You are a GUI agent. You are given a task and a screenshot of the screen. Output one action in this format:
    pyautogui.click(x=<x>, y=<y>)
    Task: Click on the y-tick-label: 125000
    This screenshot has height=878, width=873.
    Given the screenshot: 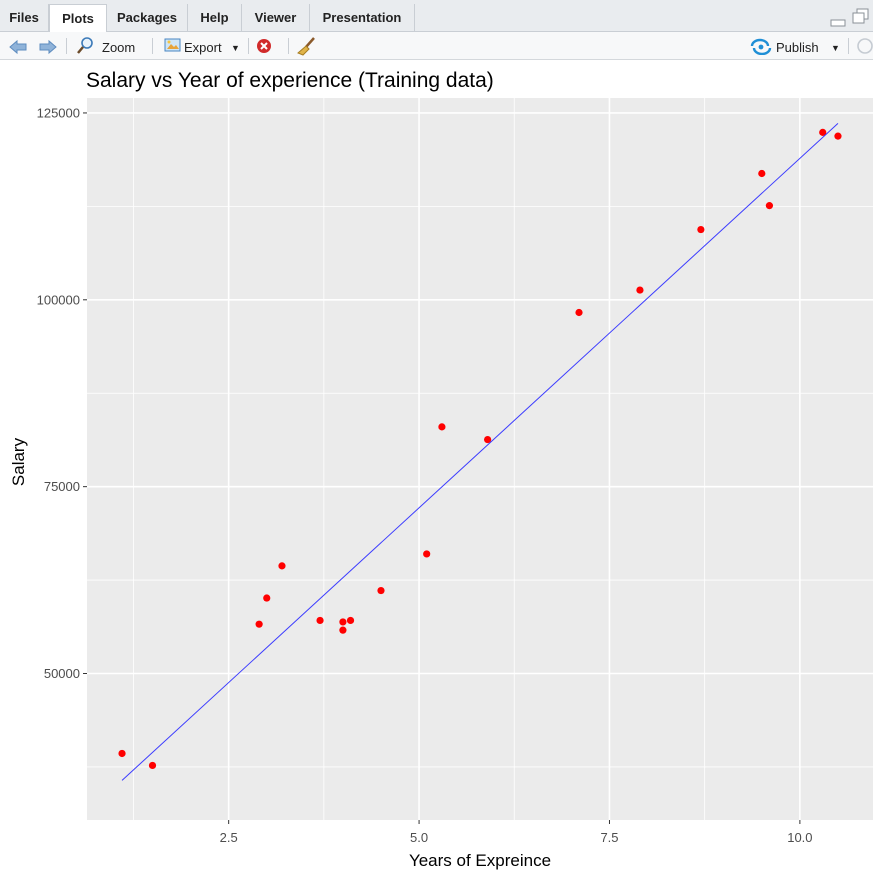 What is the action you would take?
    pyautogui.click(x=58, y=112)
    